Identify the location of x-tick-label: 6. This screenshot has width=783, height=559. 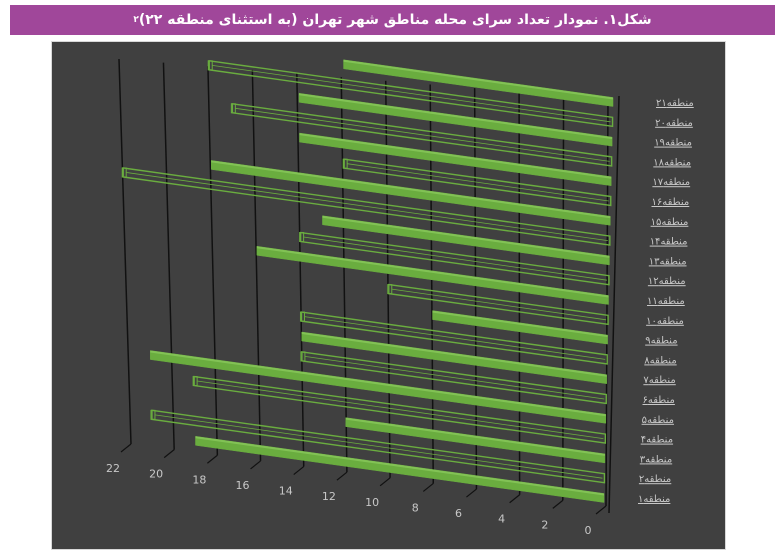
(458, 513).